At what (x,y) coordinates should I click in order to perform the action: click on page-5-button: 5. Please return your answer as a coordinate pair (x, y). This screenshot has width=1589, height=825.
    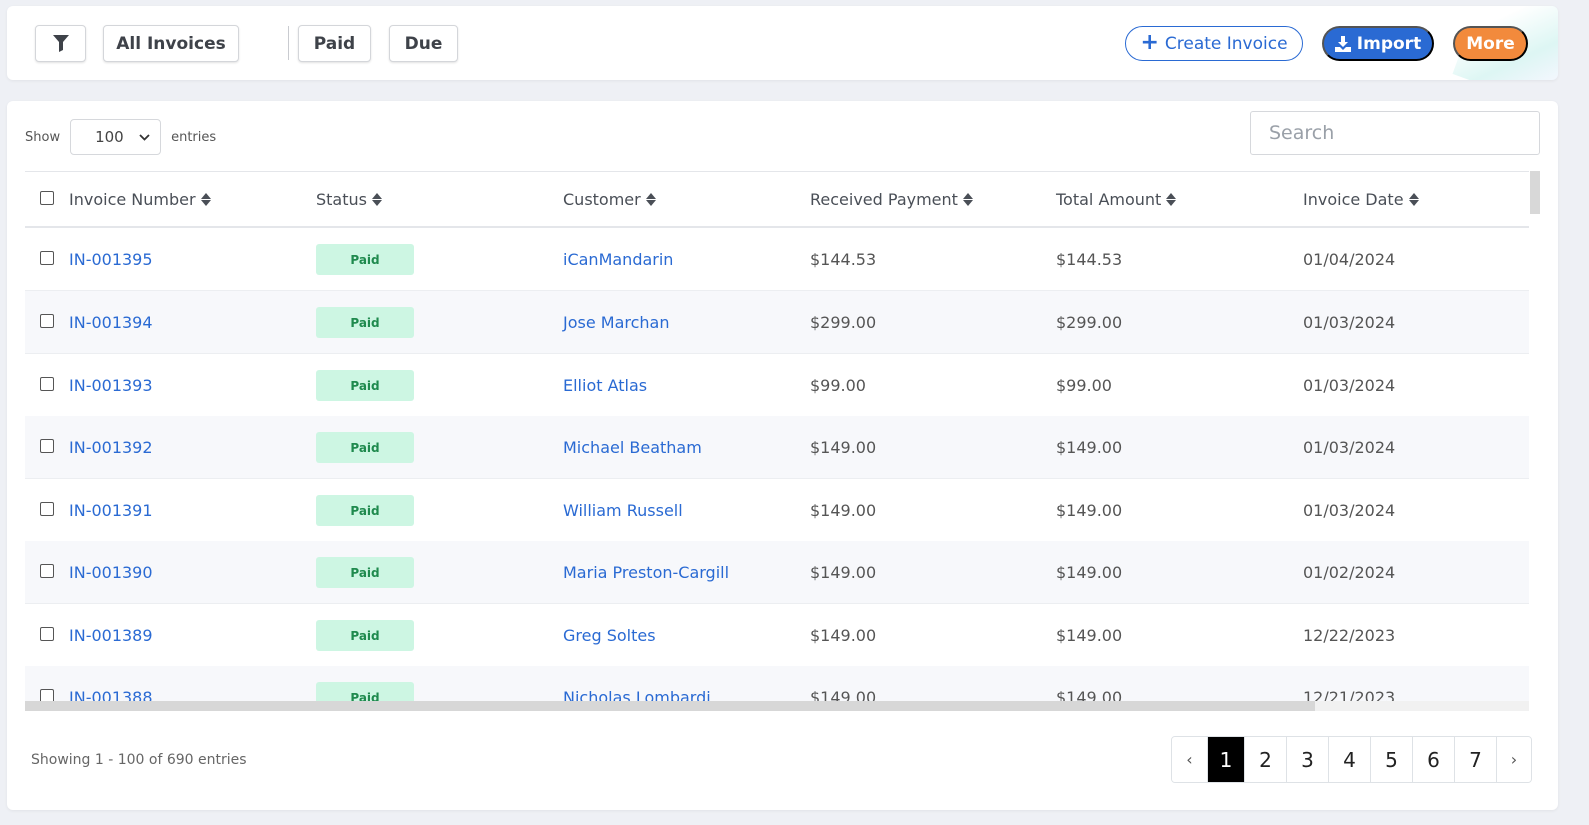
    Looking at the image, I should click on (1391, 759).